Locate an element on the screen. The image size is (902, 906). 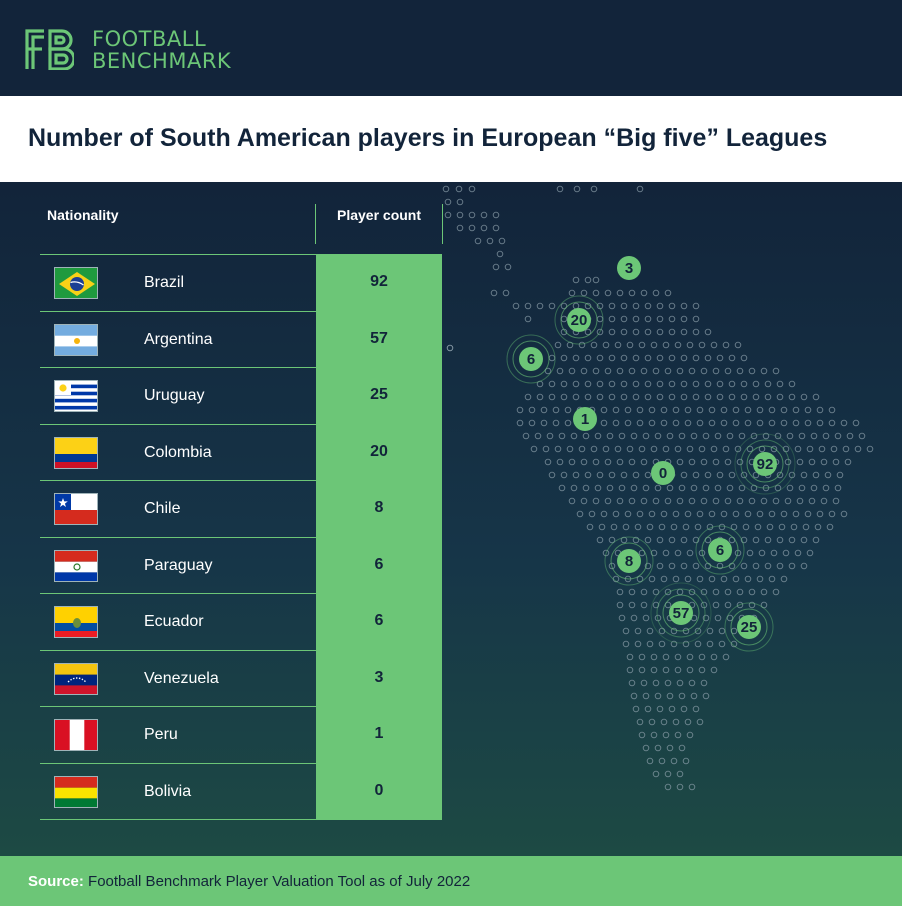
table-row: Brazil 92 is located at coordinates (241, 283).